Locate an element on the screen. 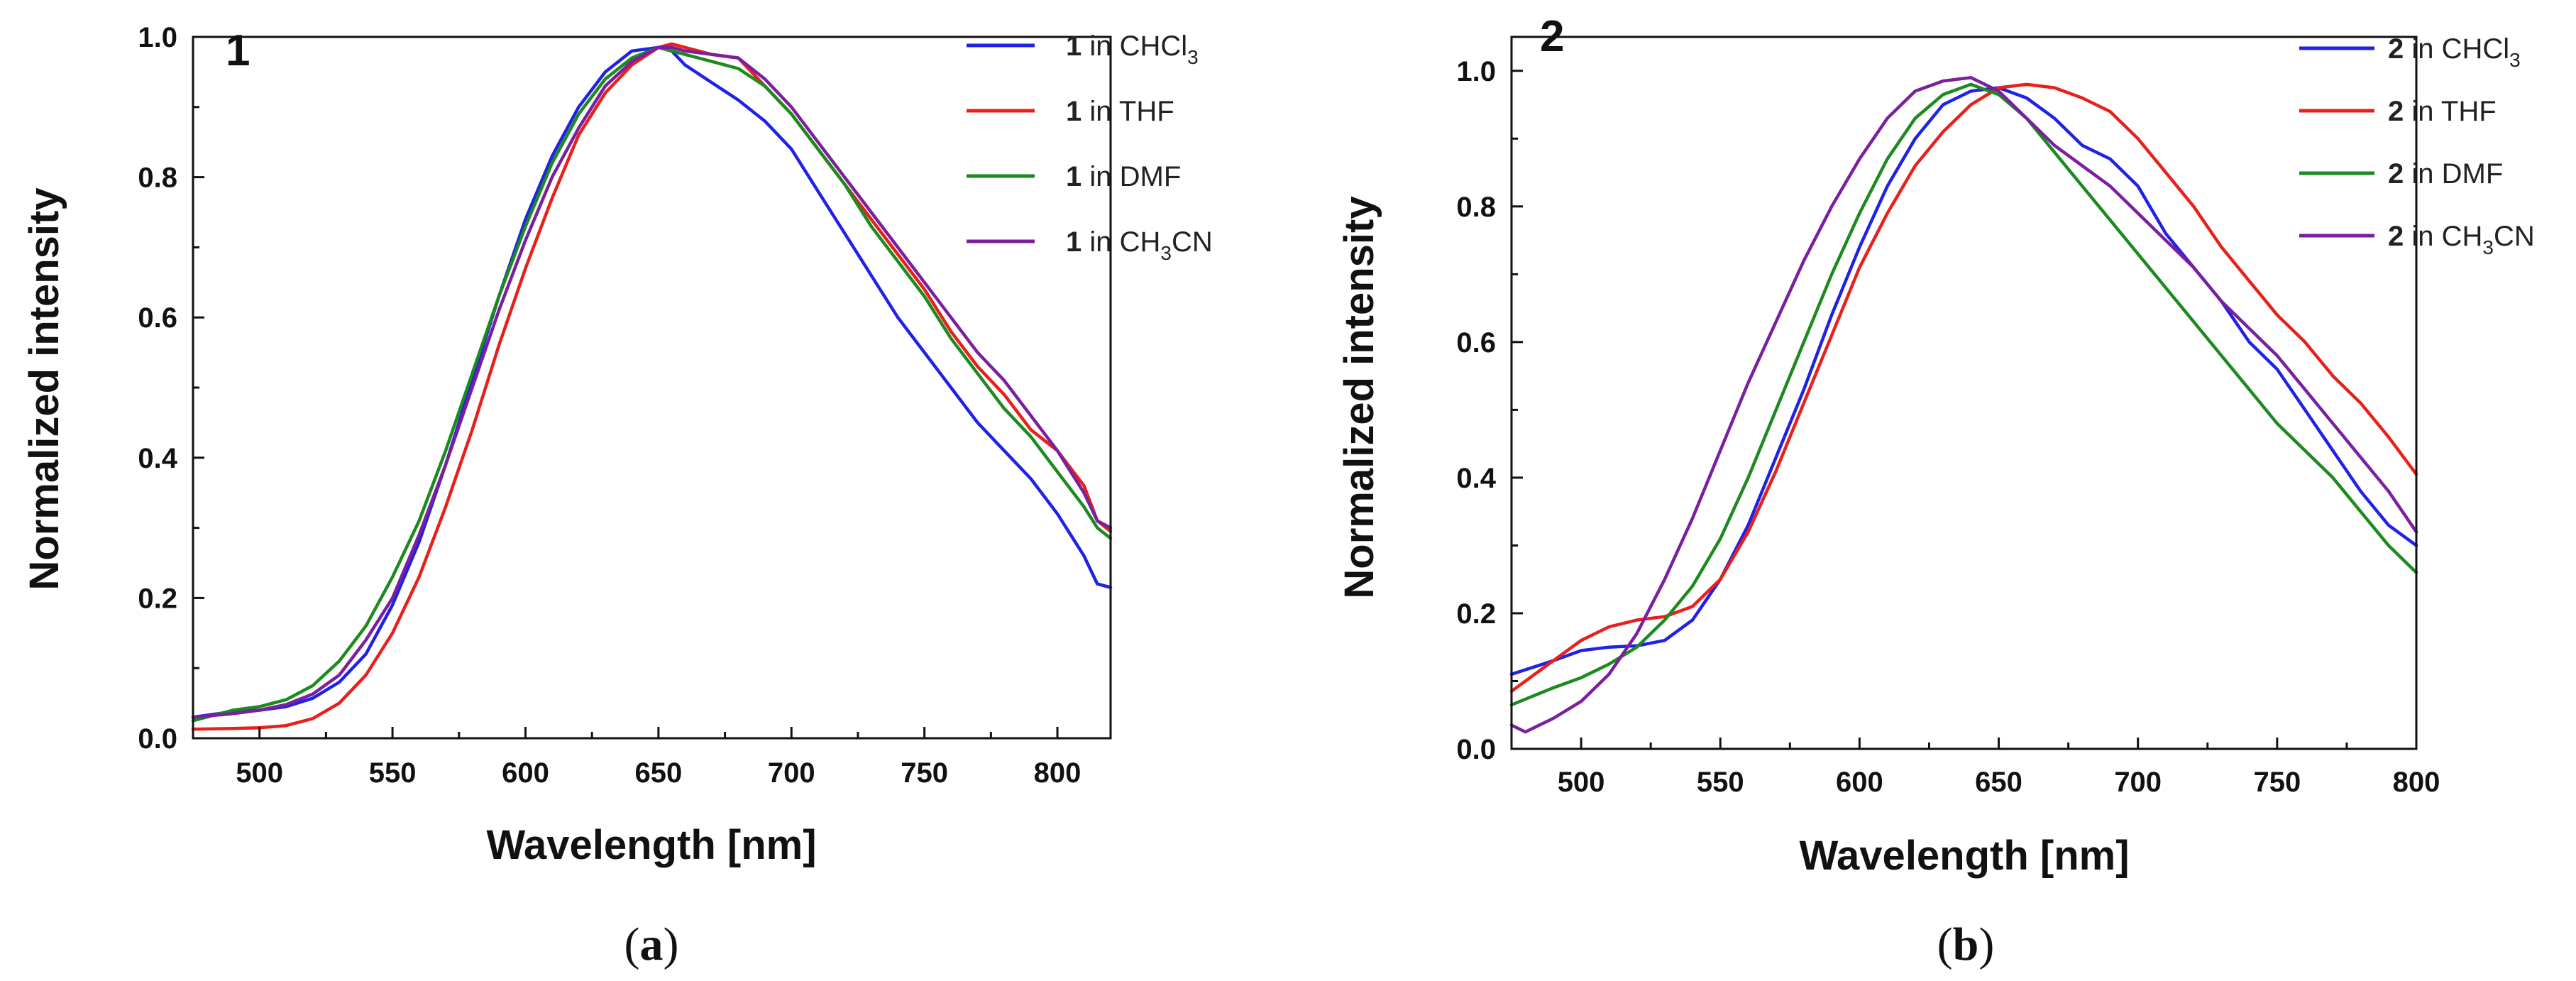  caption-letter: a is located at coordinates (652, 944).